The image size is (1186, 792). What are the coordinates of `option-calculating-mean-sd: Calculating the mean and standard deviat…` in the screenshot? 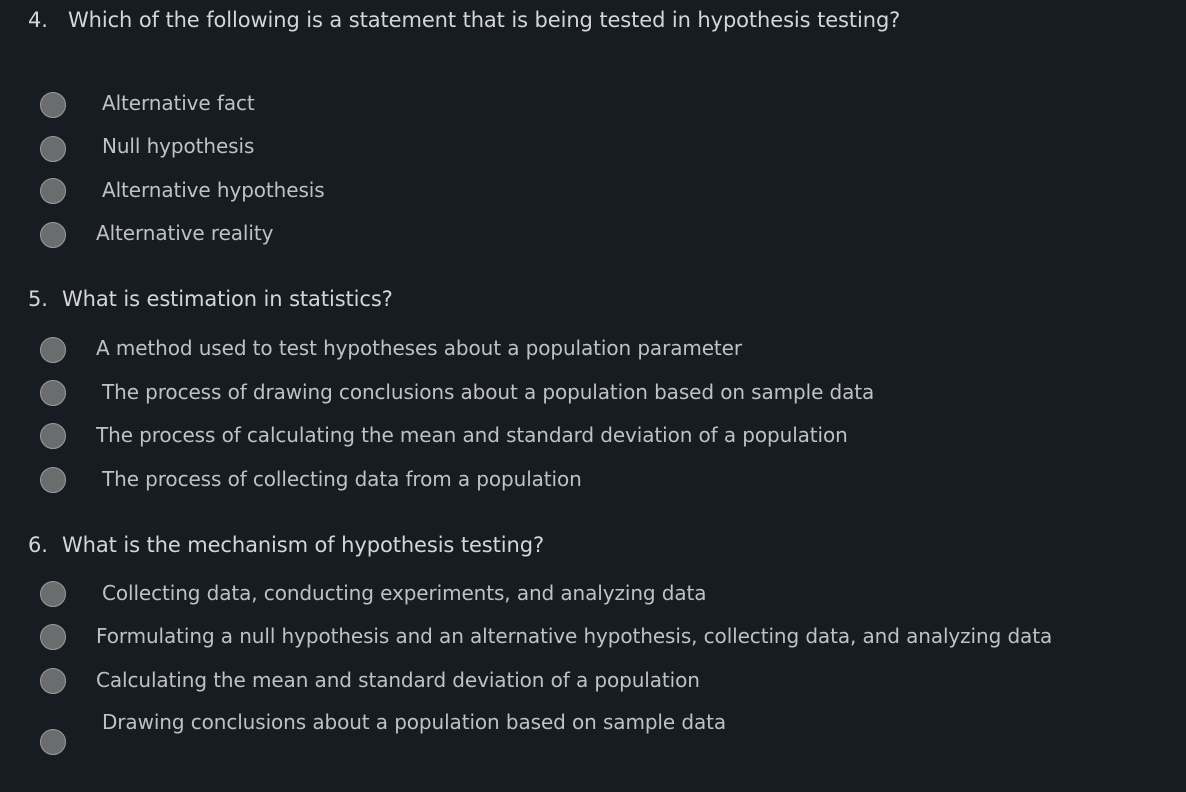 It's located at (590, 682).